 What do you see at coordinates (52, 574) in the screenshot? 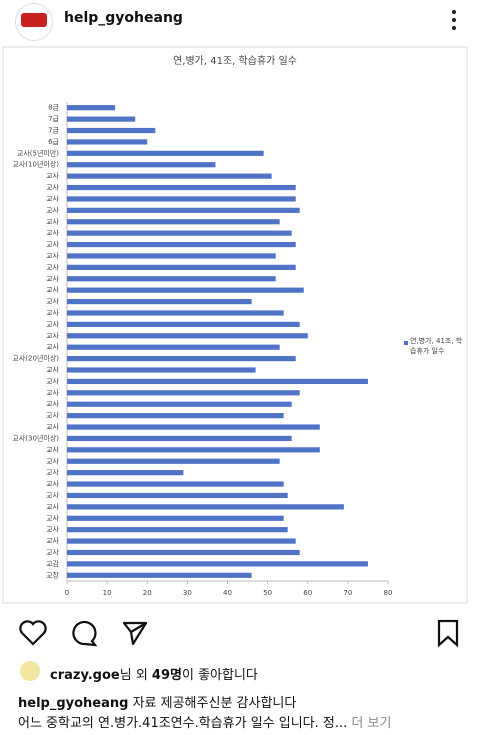
I see `y-tick-label: 교장` at bounding box center [52, 574].